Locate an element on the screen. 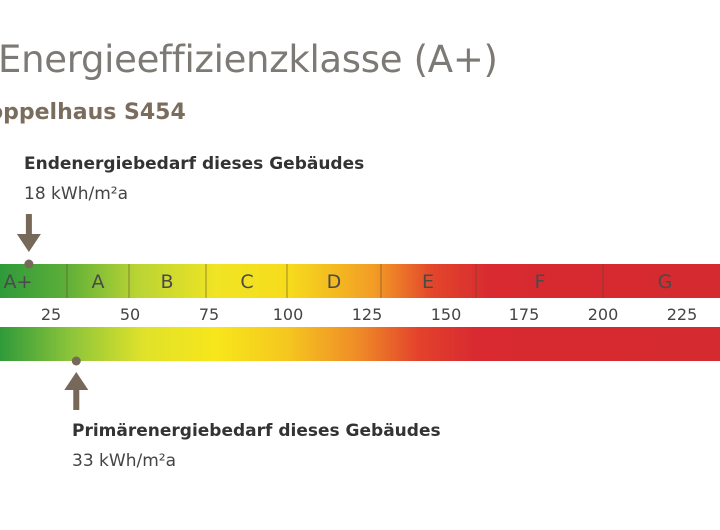 The height and width of the screenshot is (530, 720). endenergie-arrow-shaft is located at coordinates (28, 225).